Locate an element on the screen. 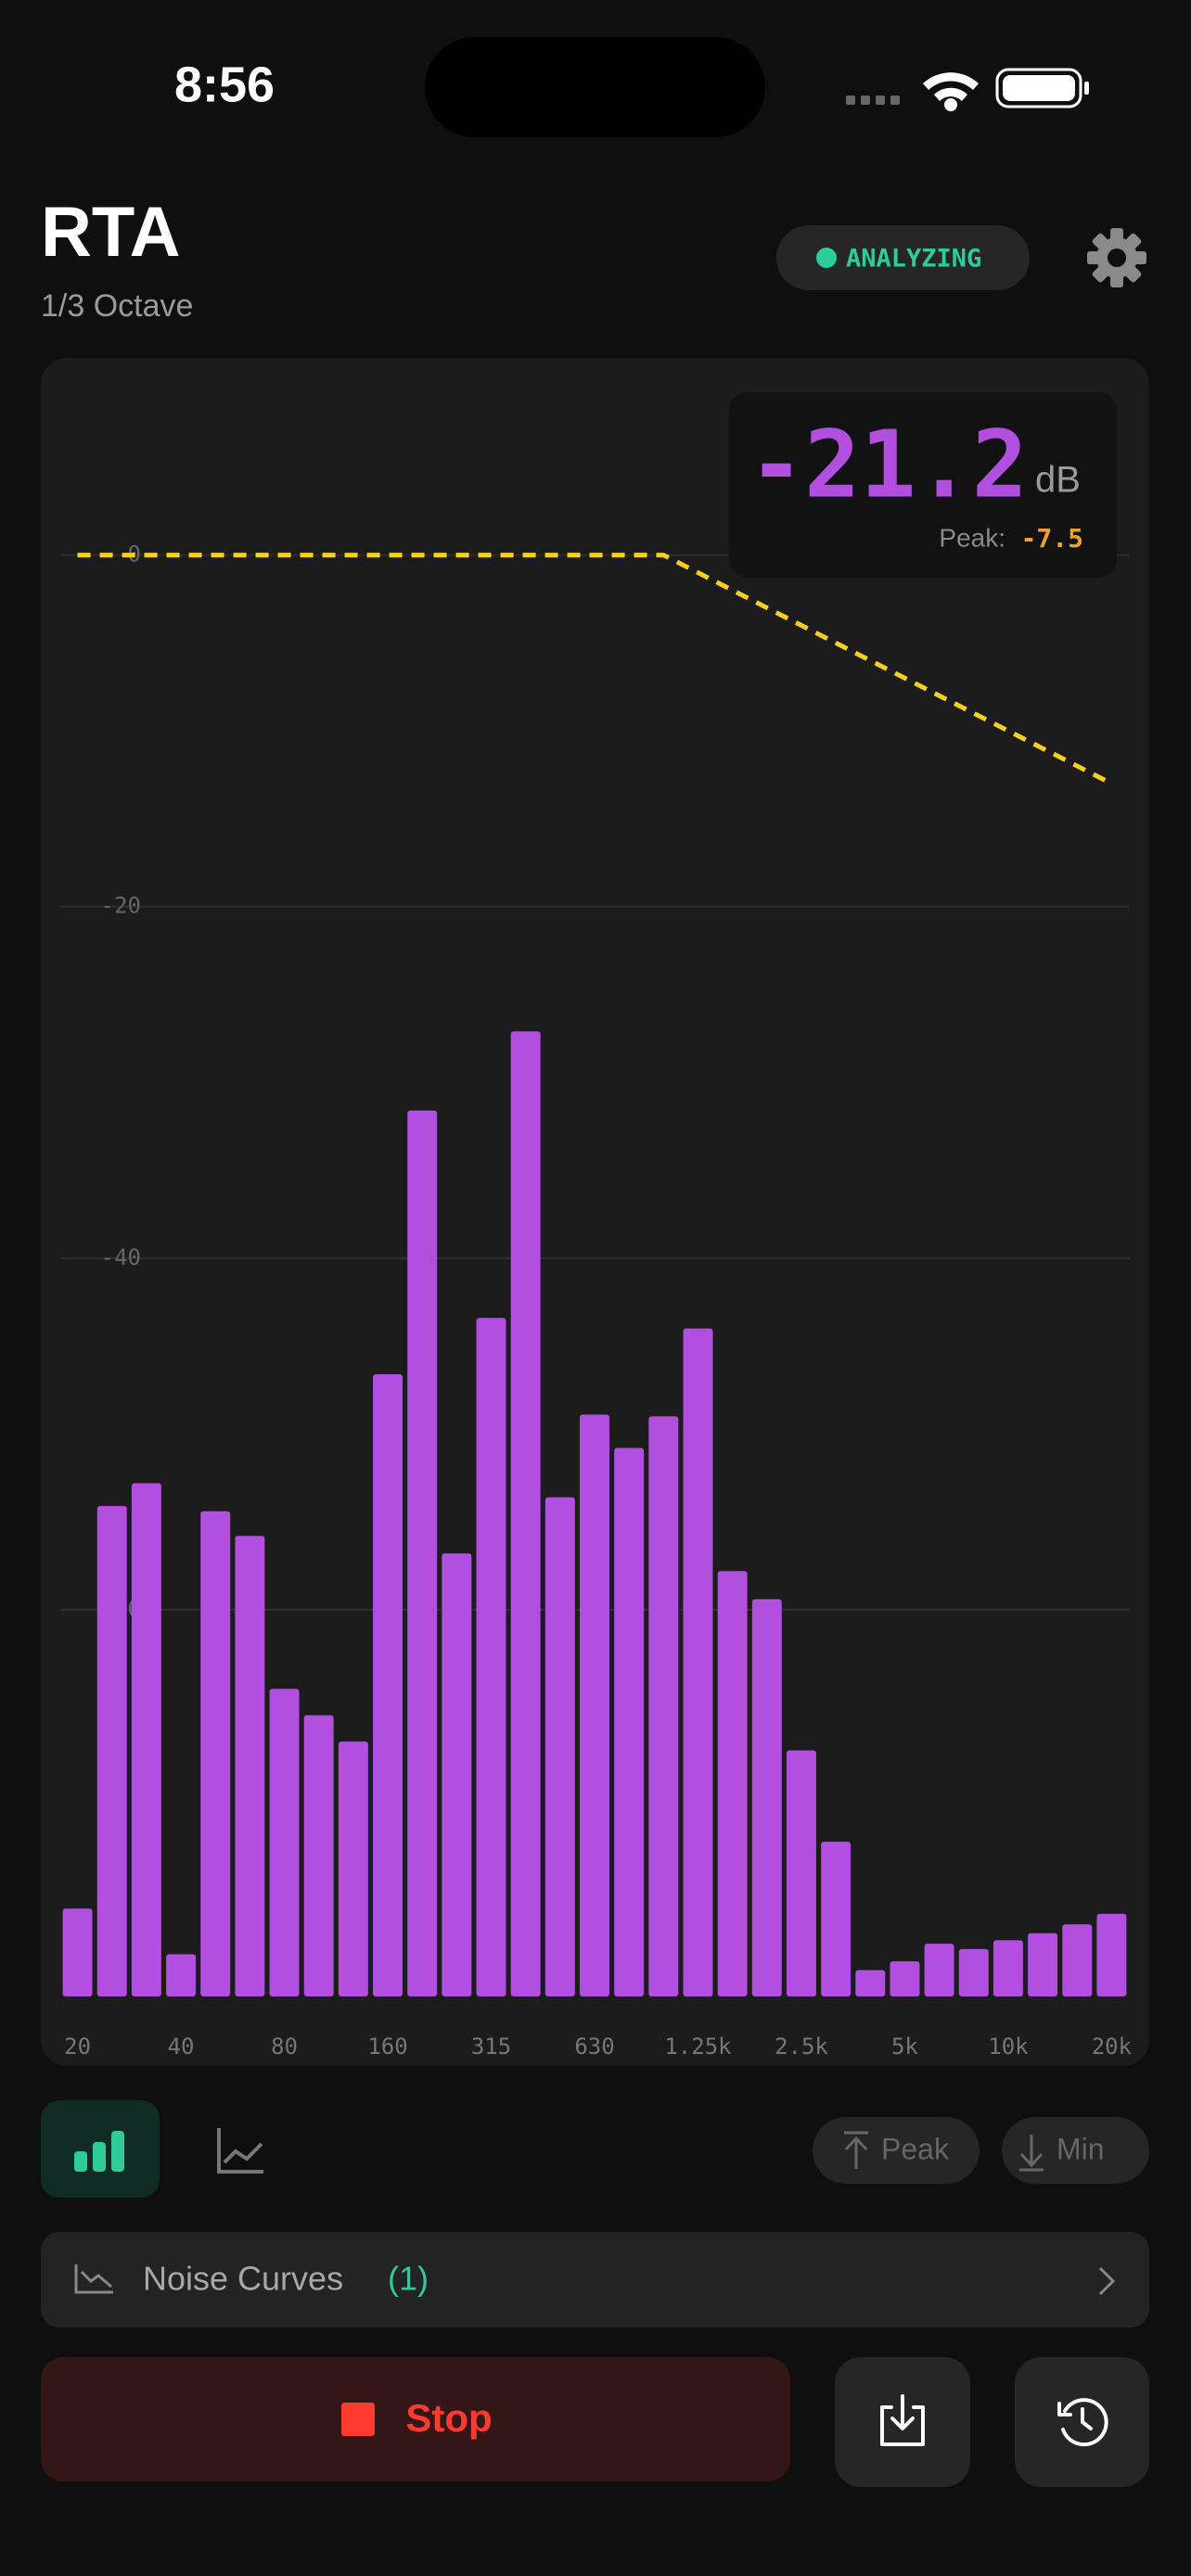  stop-button is located at coordinates (415, 2419).